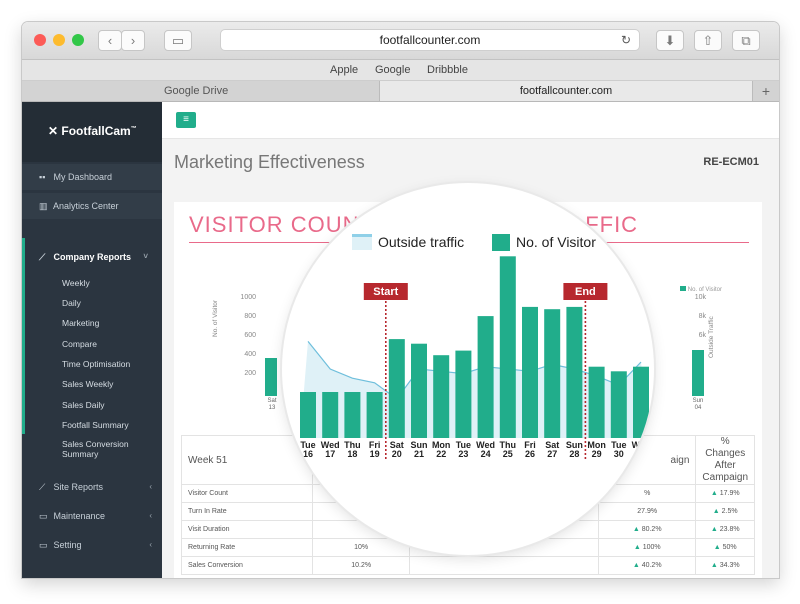  Describe the element at coordinates (81, 323) in the screenshot. I see `submenu-marketing: Marketing` at that location.